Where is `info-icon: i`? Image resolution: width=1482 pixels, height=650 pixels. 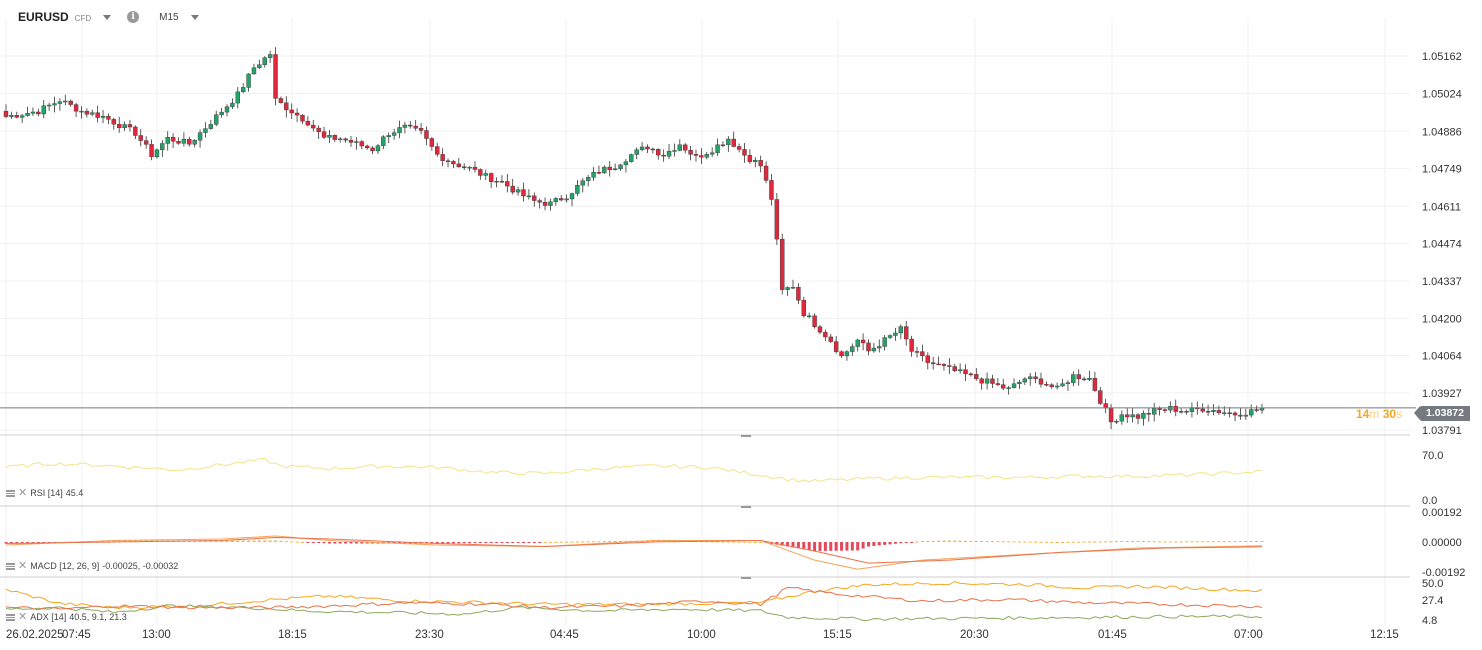
info-icon: i is located at coordinates (133, 17).